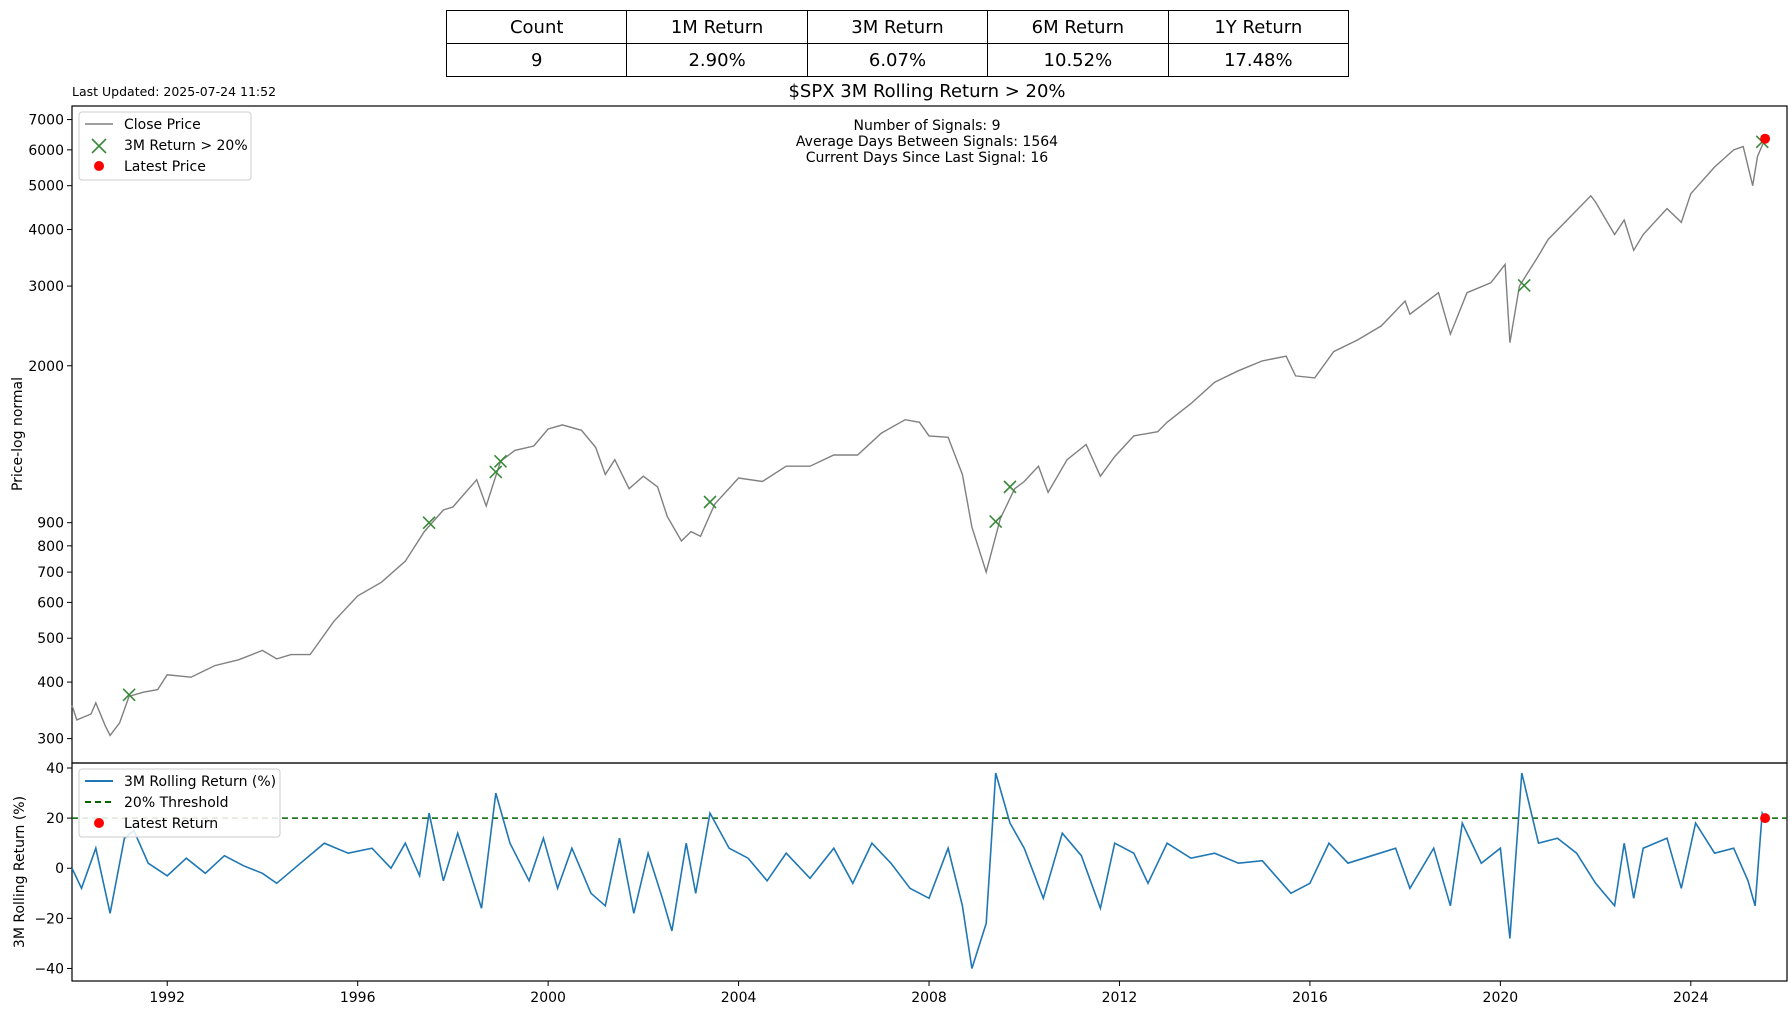 Image resolution: width=1790 pixels, height=1013 pixels. Describe the element at coordinates (99, 823) in the screenshot. I see `legend-latest-return-swatch` at that location.